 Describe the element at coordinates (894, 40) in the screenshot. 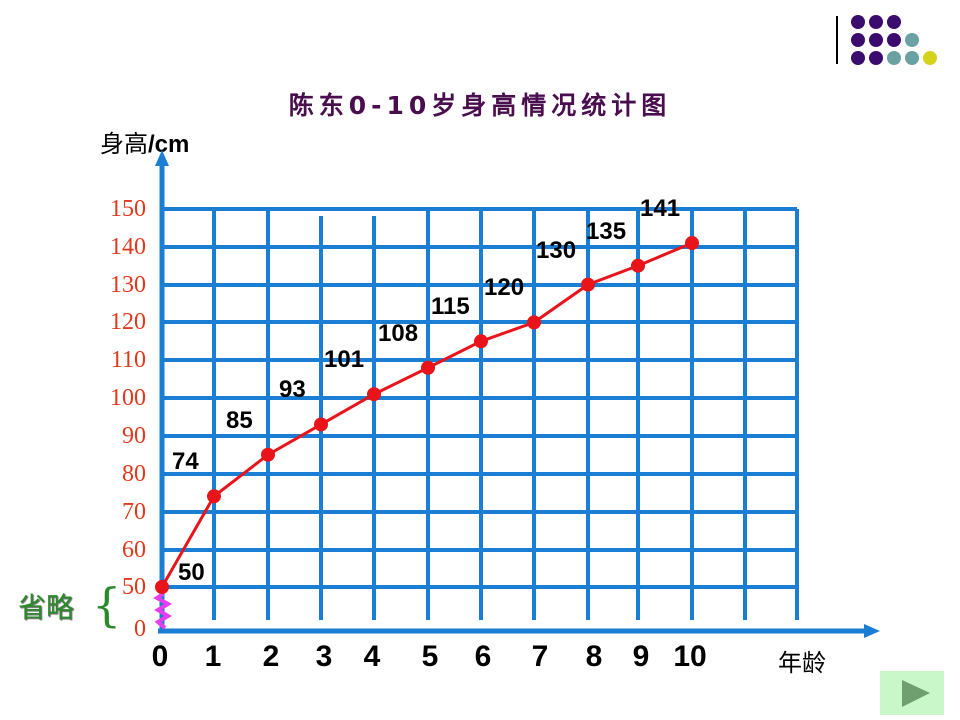

I see `logo-dots-icon` at that location.